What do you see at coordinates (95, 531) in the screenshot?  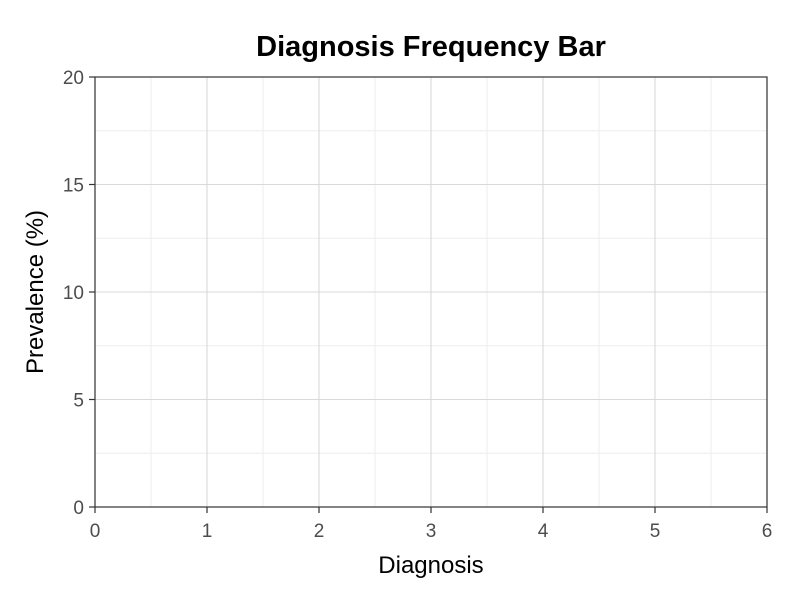 I see `x-tick-label: 0` at bounding box center [95, 531].